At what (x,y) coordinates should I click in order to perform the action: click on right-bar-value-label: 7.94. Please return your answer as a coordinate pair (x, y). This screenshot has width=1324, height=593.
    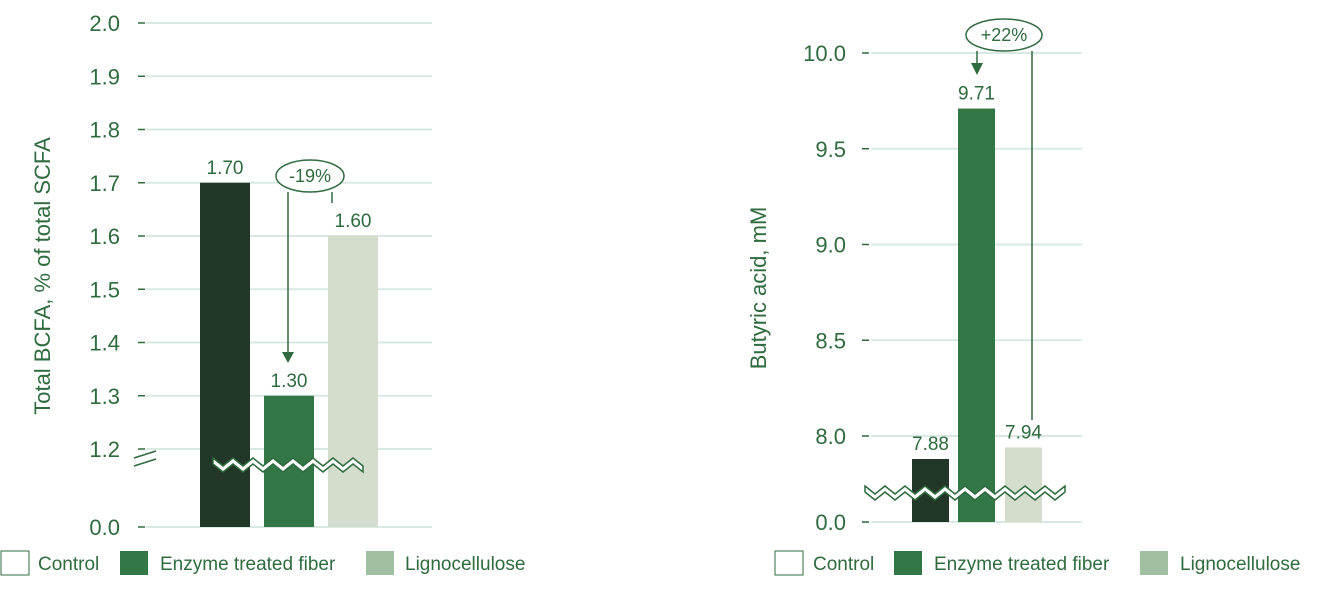
    Looking at the image, I should click on (1023, 432).